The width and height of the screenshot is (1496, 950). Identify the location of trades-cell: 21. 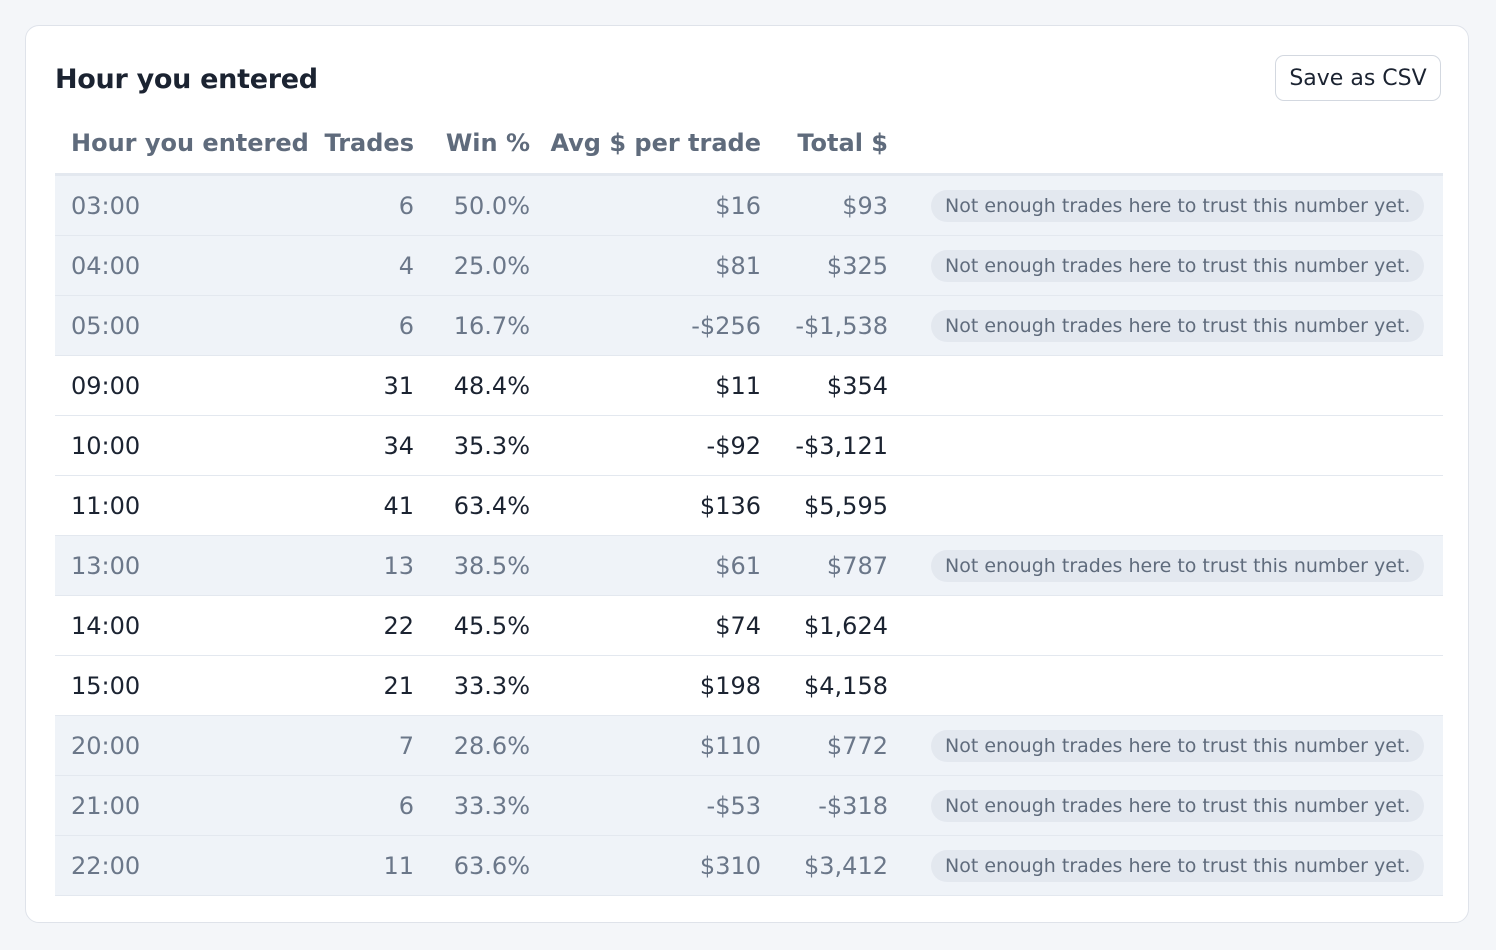
(398, 686).